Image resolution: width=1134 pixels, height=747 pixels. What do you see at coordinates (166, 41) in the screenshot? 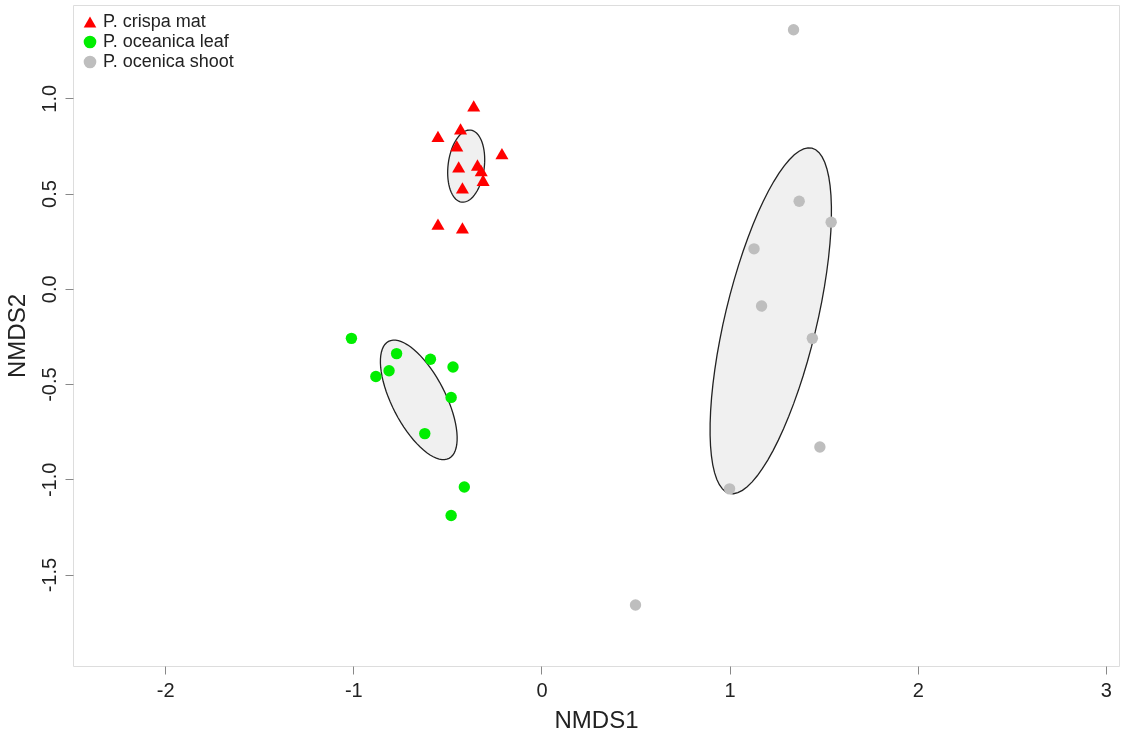
I see `legend-label: P. oceanica leaf` at bounding box center [166, 41].